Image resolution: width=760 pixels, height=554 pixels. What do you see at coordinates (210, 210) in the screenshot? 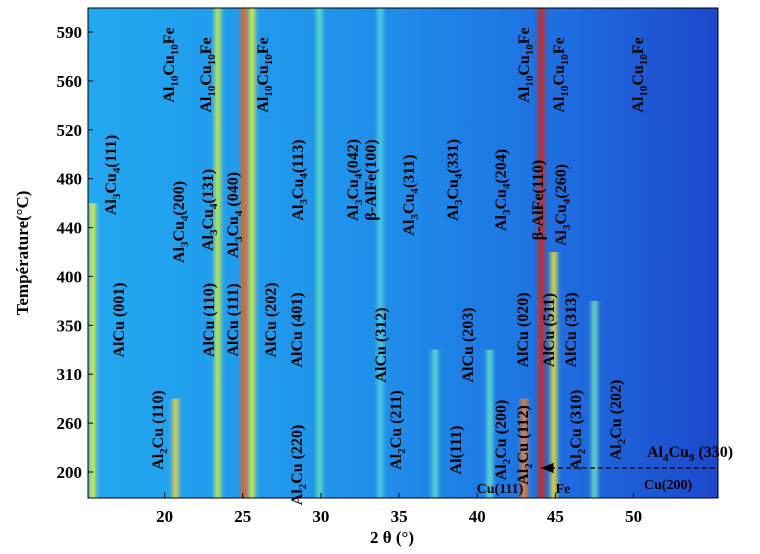
I see `annotation: Al3Cu4(131)` at bounding box center [210, 210].